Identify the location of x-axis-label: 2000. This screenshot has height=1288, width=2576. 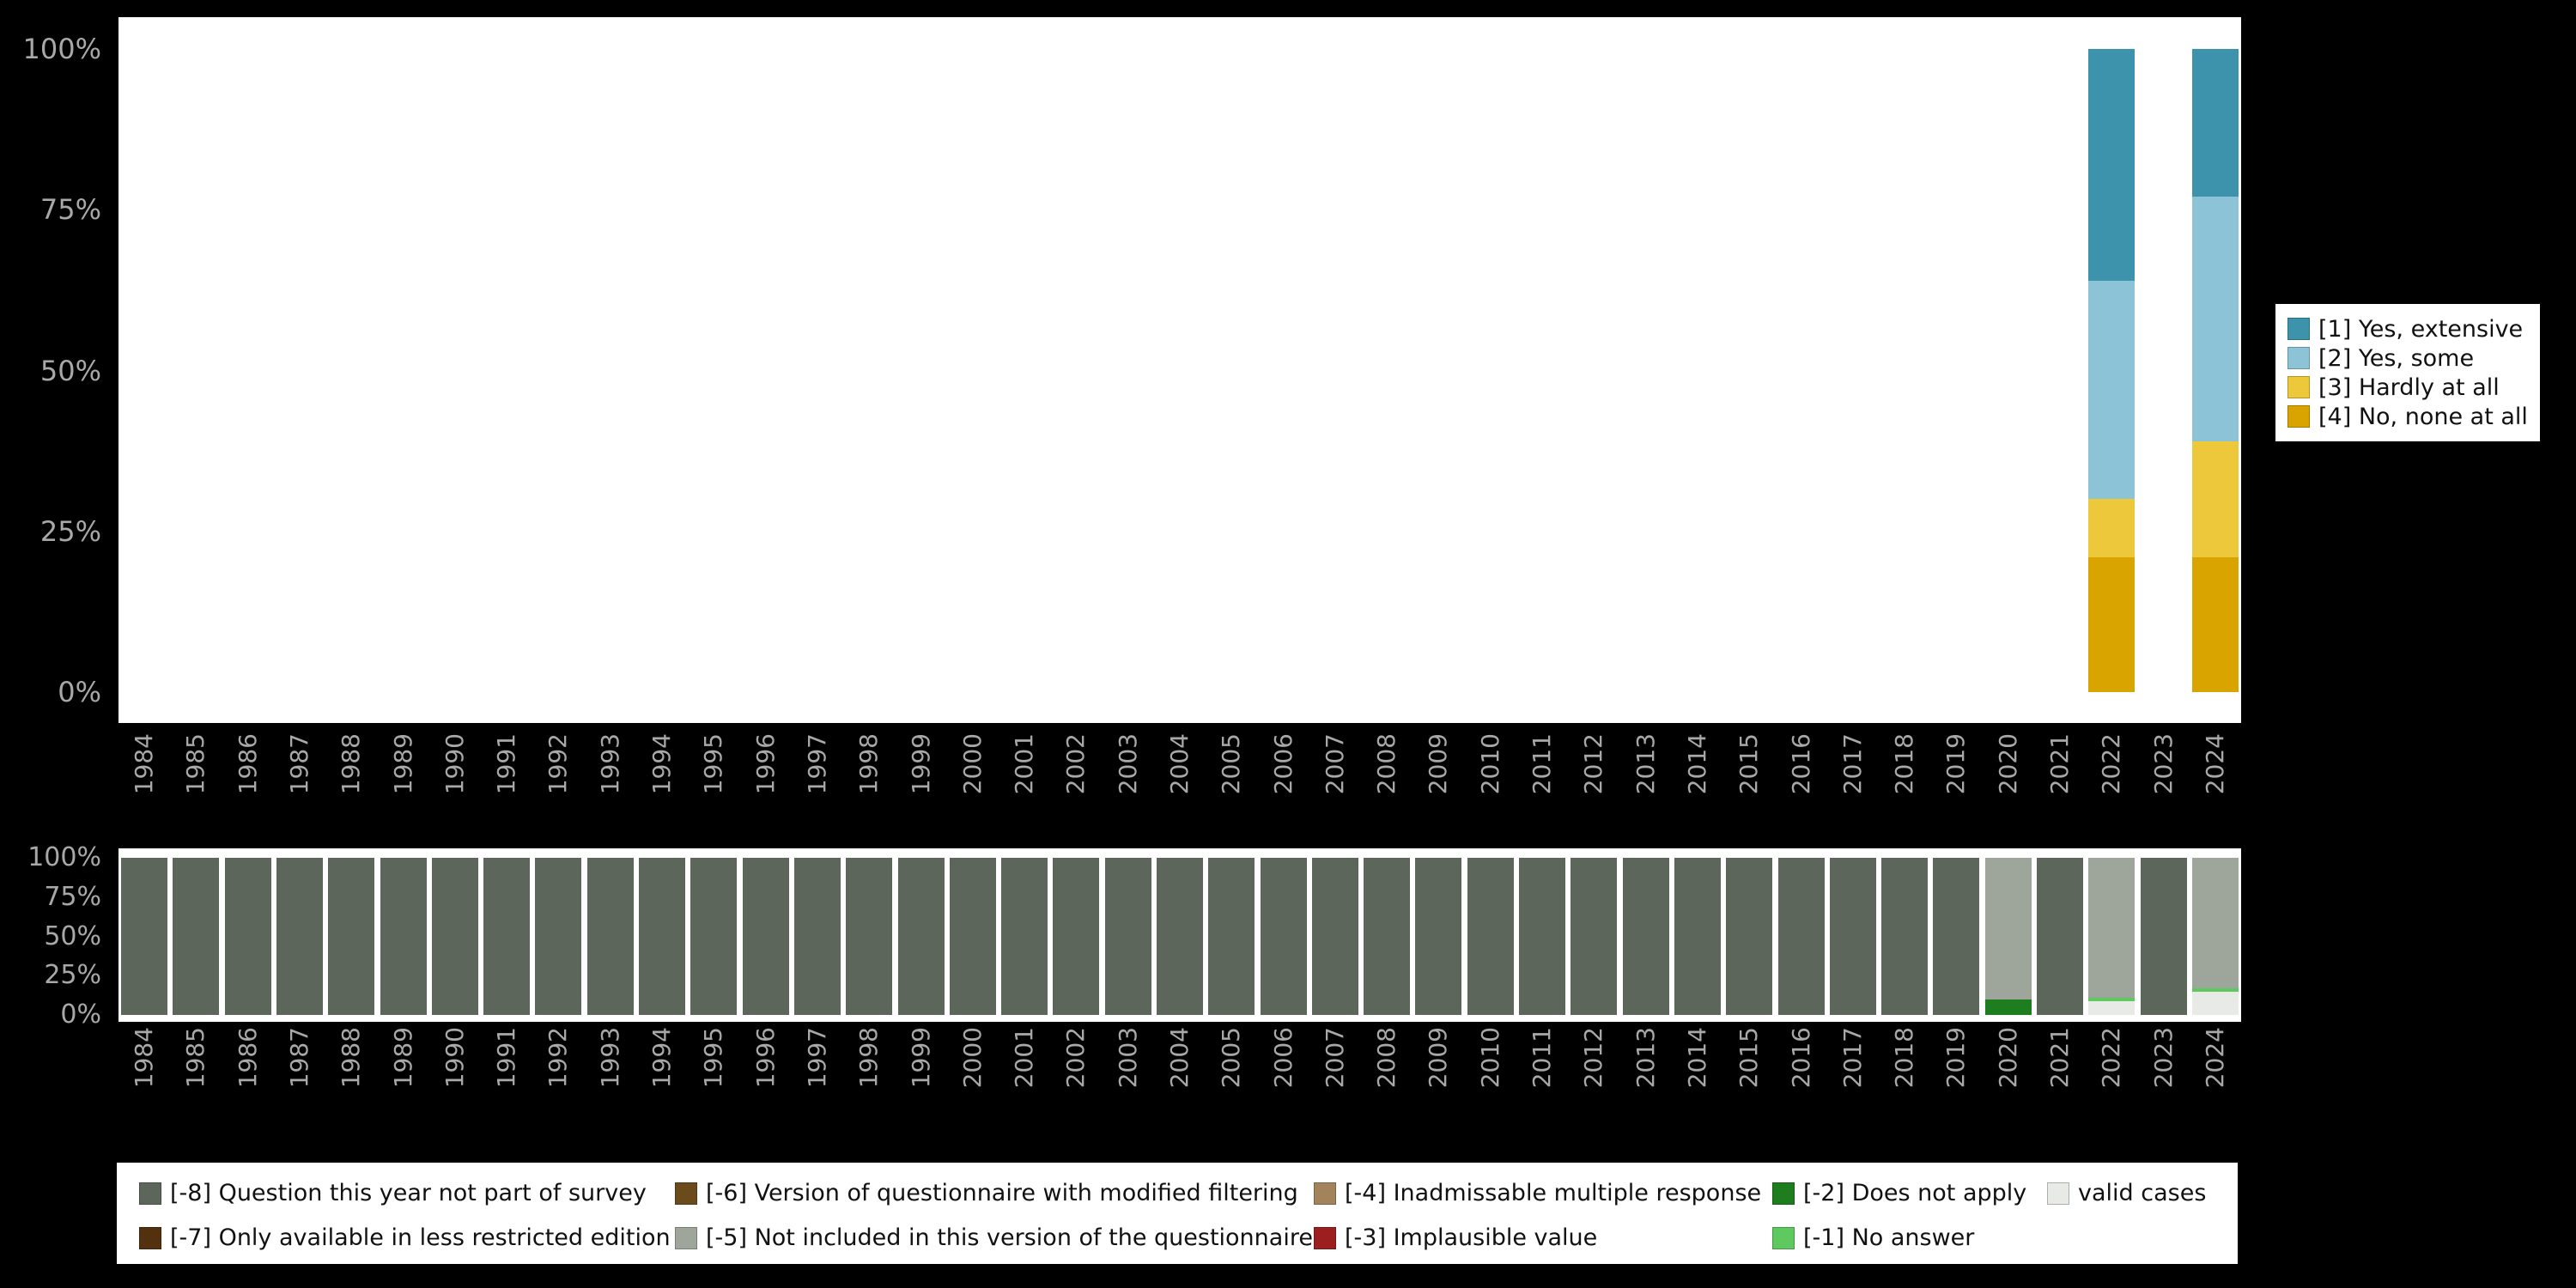
(972, 764).